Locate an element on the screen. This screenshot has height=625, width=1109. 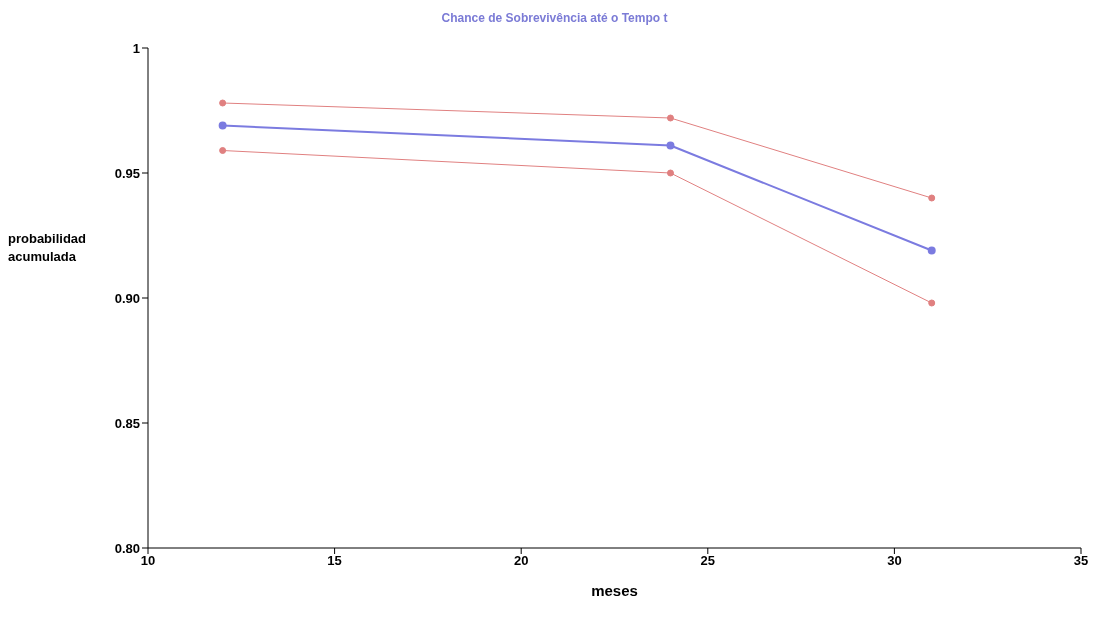
y-tick-label: 0.85 is located at coordinates (127, 423).